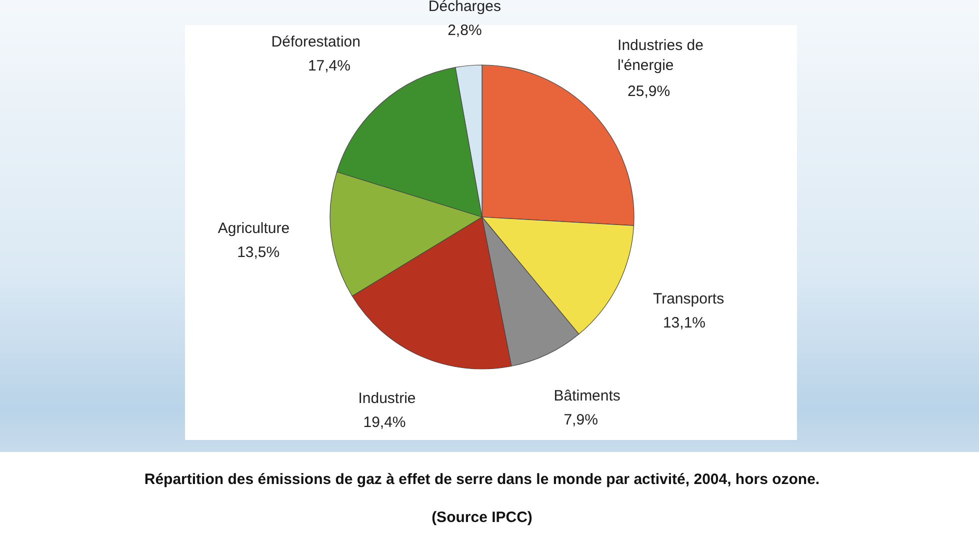 Image resolution: width=979 pixels, height=545 pixels. Describe the element at coordinates (649, 91) in the screenshot. I see `data-label: 25,9%` at that location.